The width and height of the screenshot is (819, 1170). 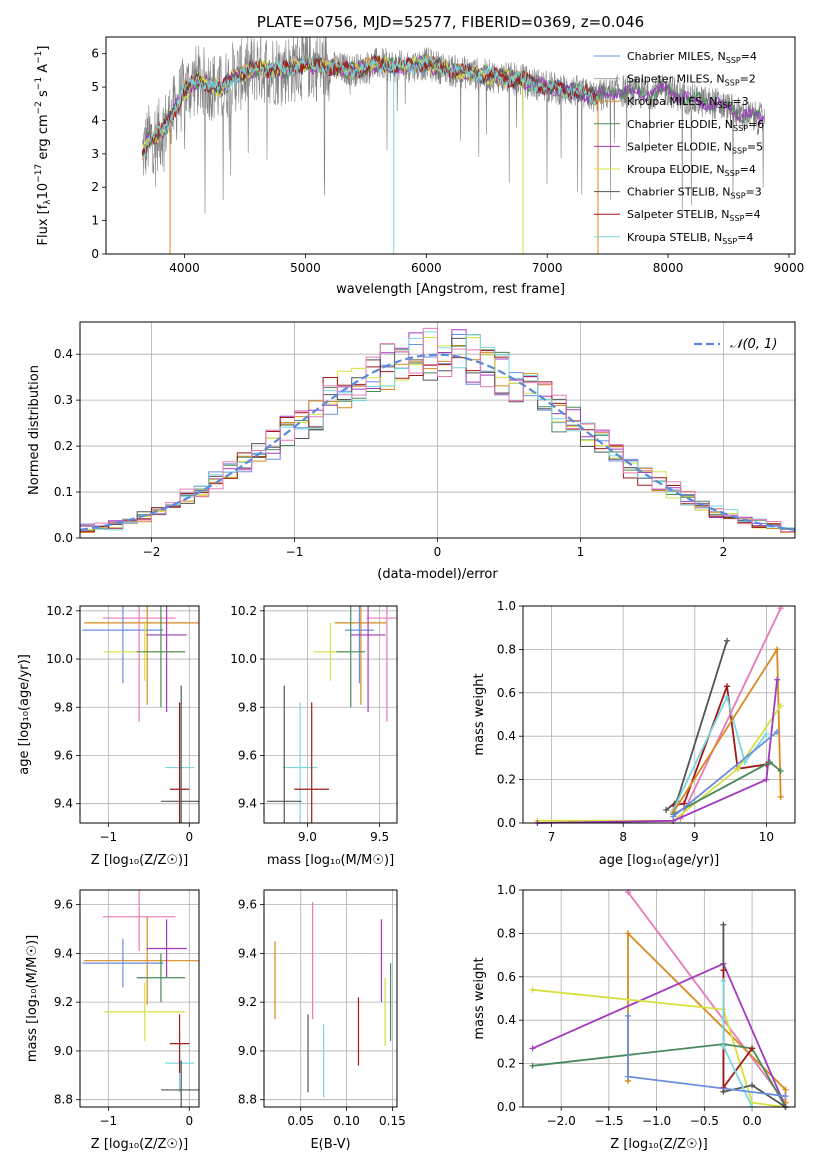 What do you see at coordinates (658, 1144) in the screenshot?
I see `weight_vs_Z-xlabel: Z [log₁₀(Z/Z☉)]` at bounding box center [658, 1144].